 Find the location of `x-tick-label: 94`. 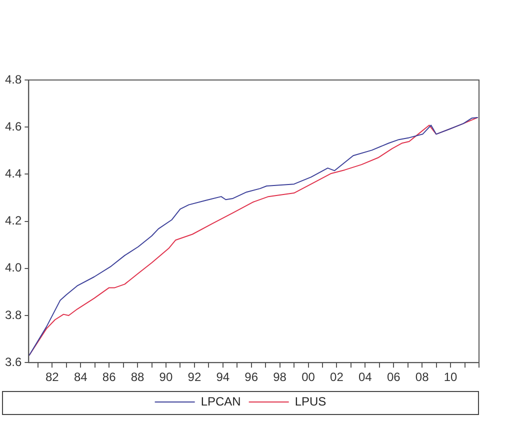

x-tick-label: 94 is located at coordinates (223, 377).